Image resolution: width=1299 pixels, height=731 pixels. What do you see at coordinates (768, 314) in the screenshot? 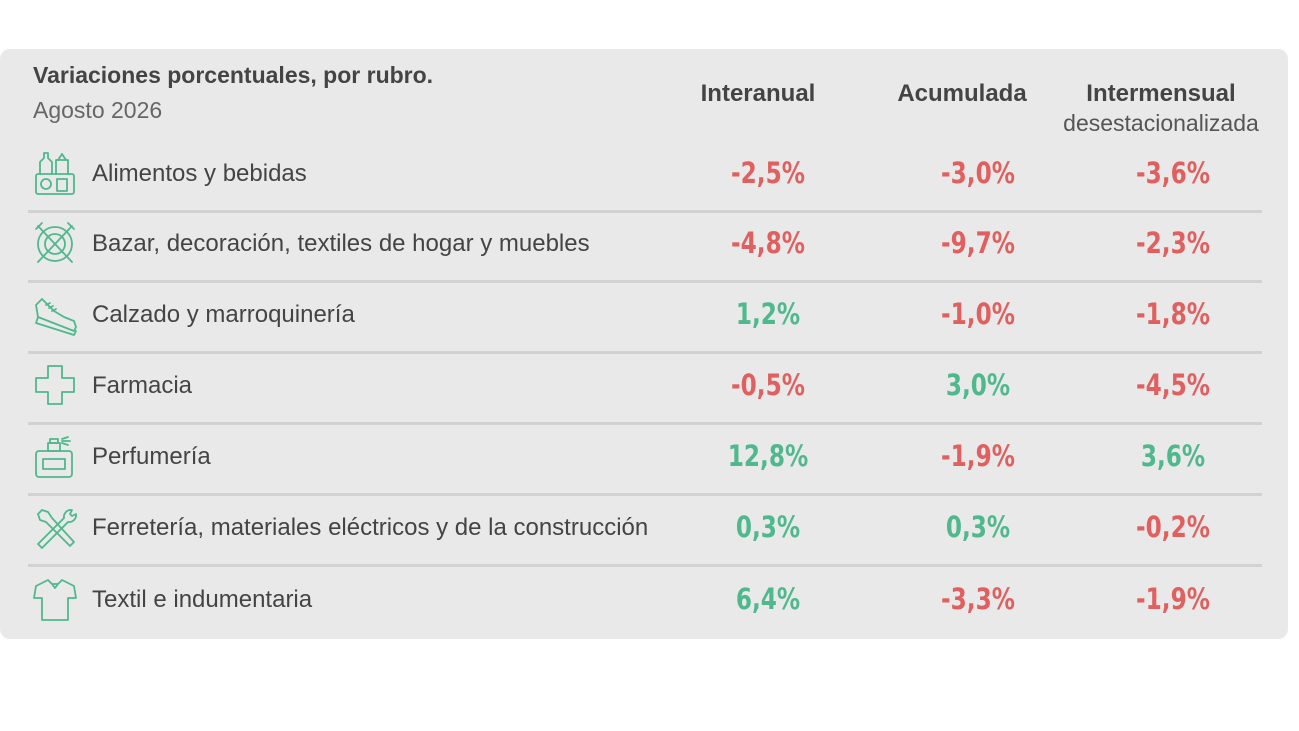
I see `value-interanual: 1,2%` at bounding box center [768, 314].